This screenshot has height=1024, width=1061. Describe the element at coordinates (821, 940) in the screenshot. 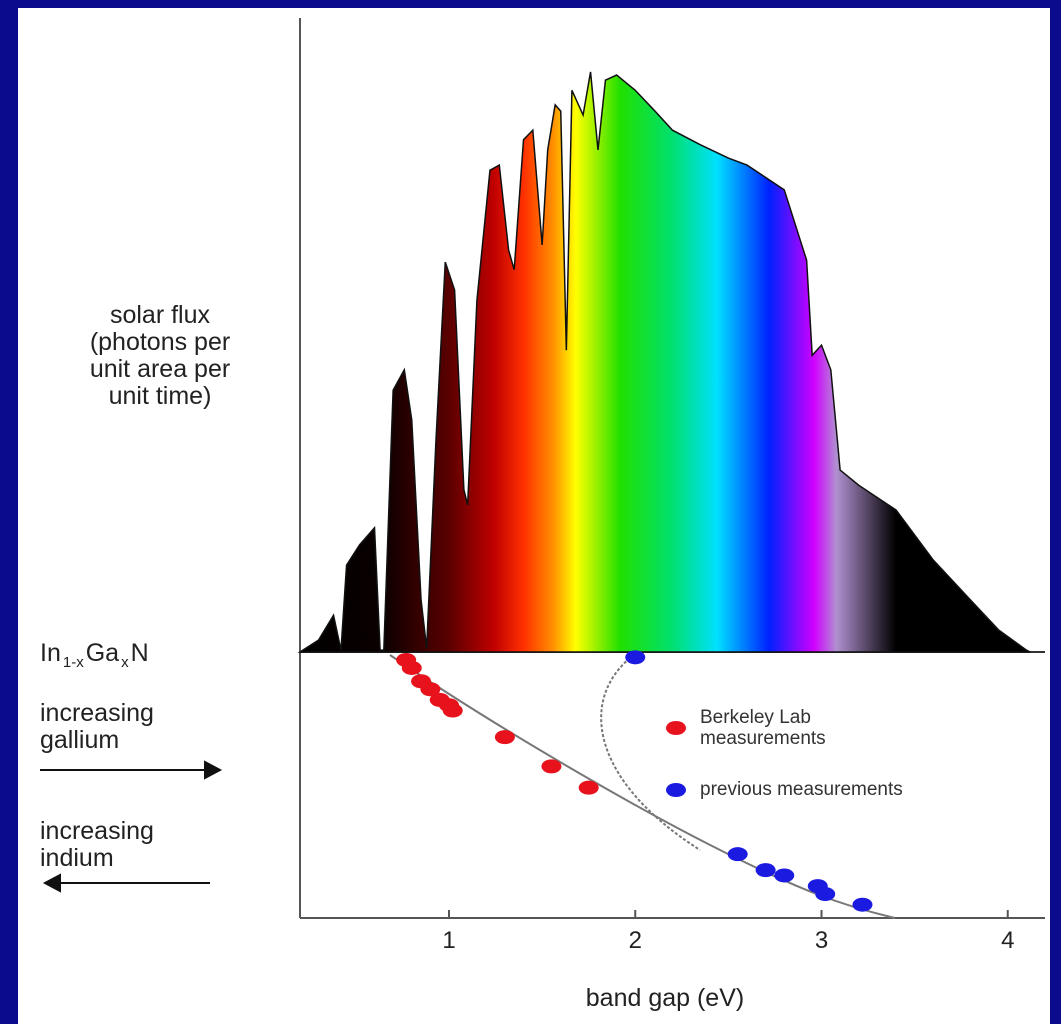

I see `x-tick-label: 3` at that location.